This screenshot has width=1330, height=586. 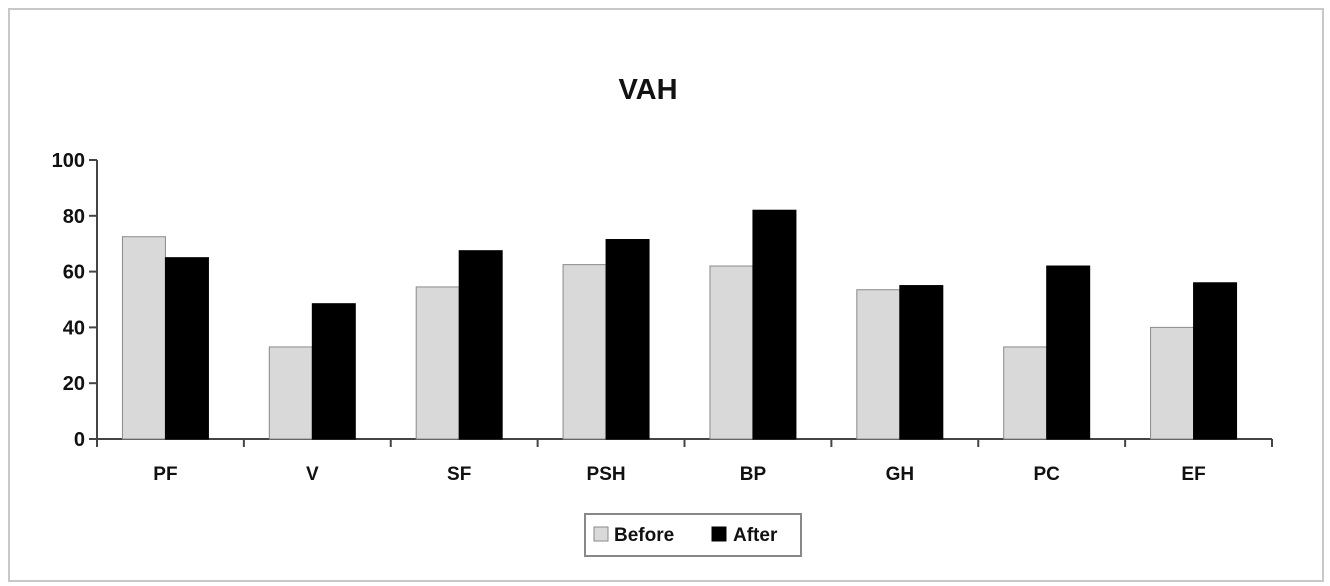 I want to click on bar-before-pc, so click(x=1025, y=393).